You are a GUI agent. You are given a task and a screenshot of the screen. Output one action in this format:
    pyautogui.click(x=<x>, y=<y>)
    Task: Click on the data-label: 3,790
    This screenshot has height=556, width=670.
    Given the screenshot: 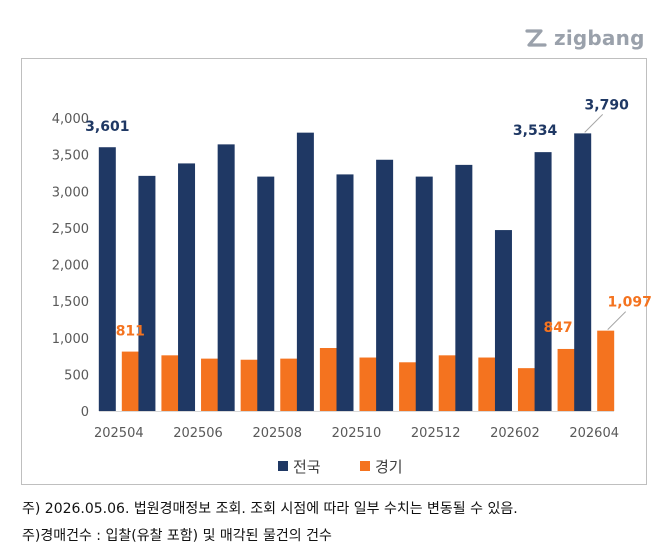 What is the action you would take?
    pyautogui.click(x=607, y=105)
    